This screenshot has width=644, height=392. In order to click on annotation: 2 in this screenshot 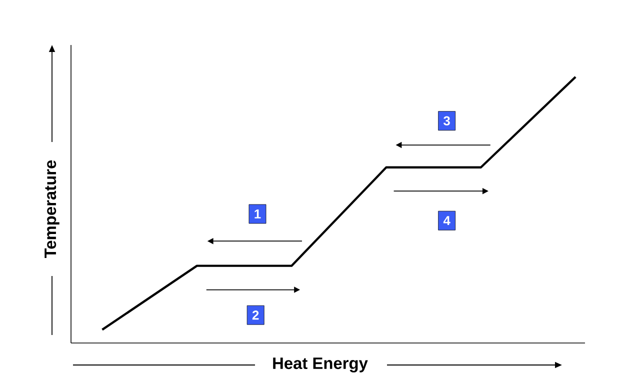, I will do `click(255, 315)`.